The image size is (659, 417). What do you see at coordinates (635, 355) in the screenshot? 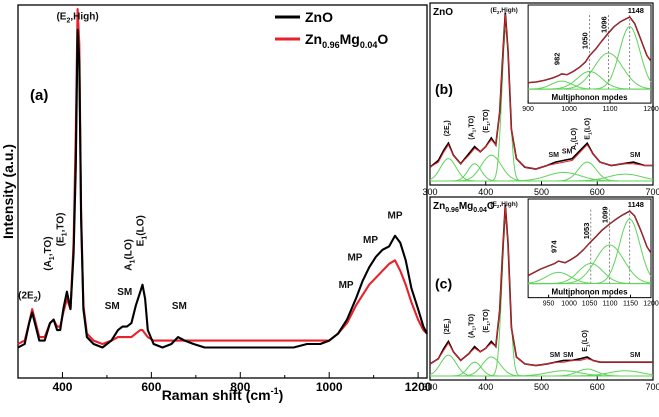
I see `panel-c-annotation-6: SM` at bounding box center [635, 355].